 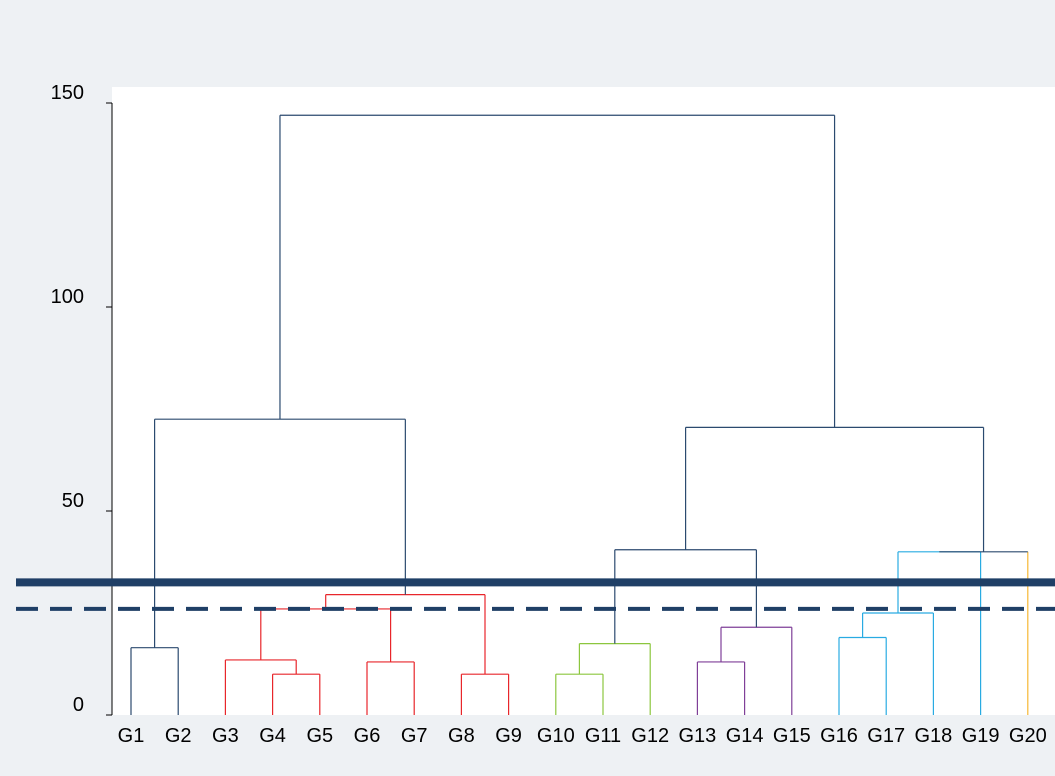 What do you see at coordinates (792, 736) in the screenshot?
I see `leaf-label-g15: G15` at bounding box center [792, 736].